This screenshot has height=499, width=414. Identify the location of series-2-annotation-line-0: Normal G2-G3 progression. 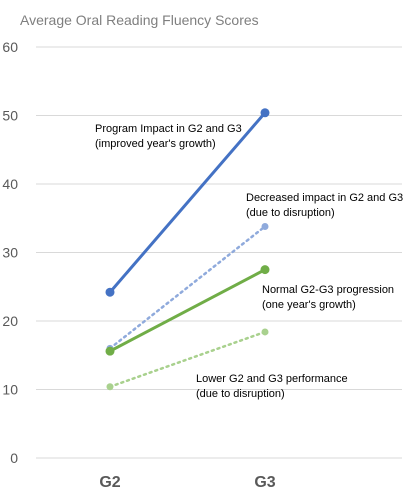
(328, 290).